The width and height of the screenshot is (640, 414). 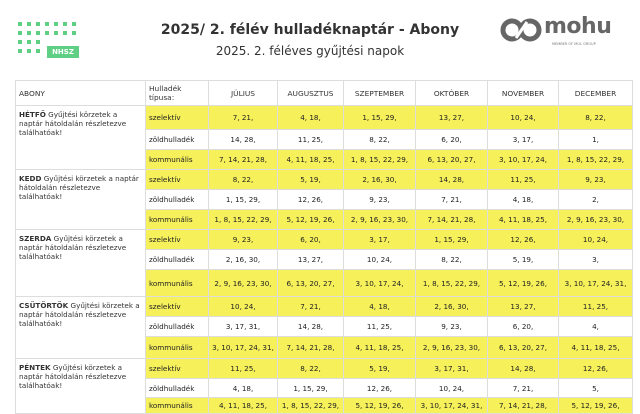 I want to click on collection-dates: 11, 25,, so click(x=595, y=306).